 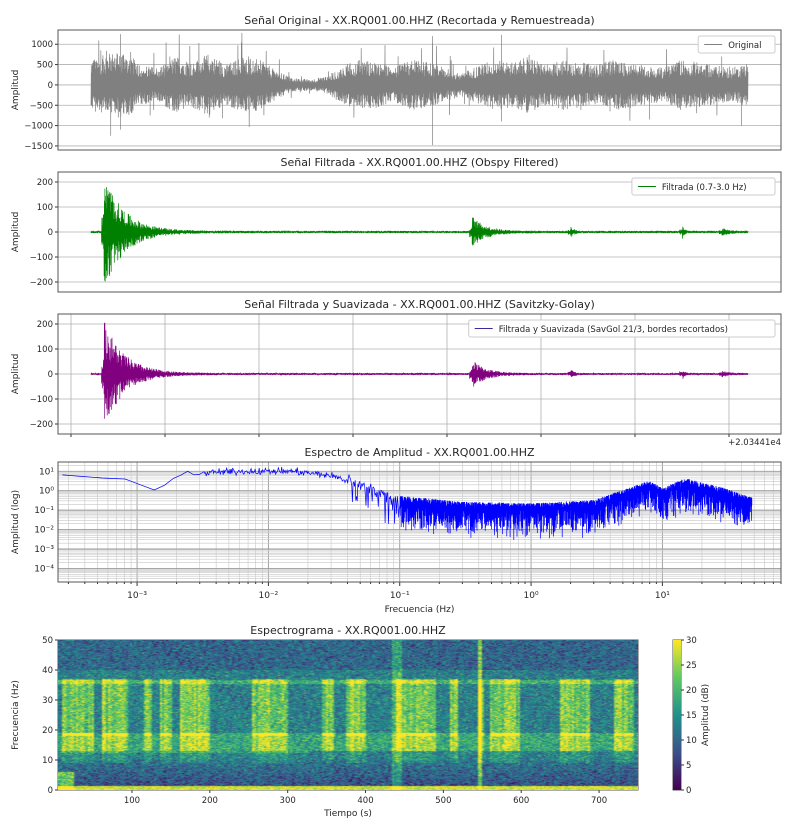 What do you see at coordinates (38, 127) in the screenshot?
I see `y-tick-label: −1000` at bounding box center [38, 127].